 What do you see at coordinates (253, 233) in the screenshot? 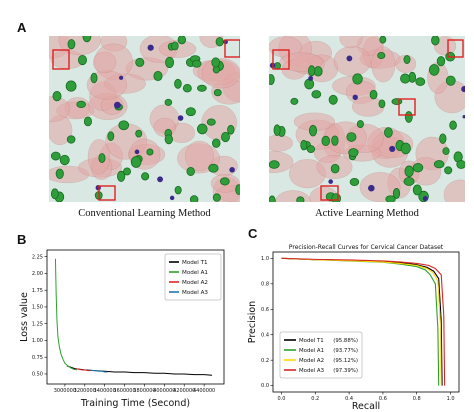
I see `panel-letter-c: C` at bounding box center [253, 233].